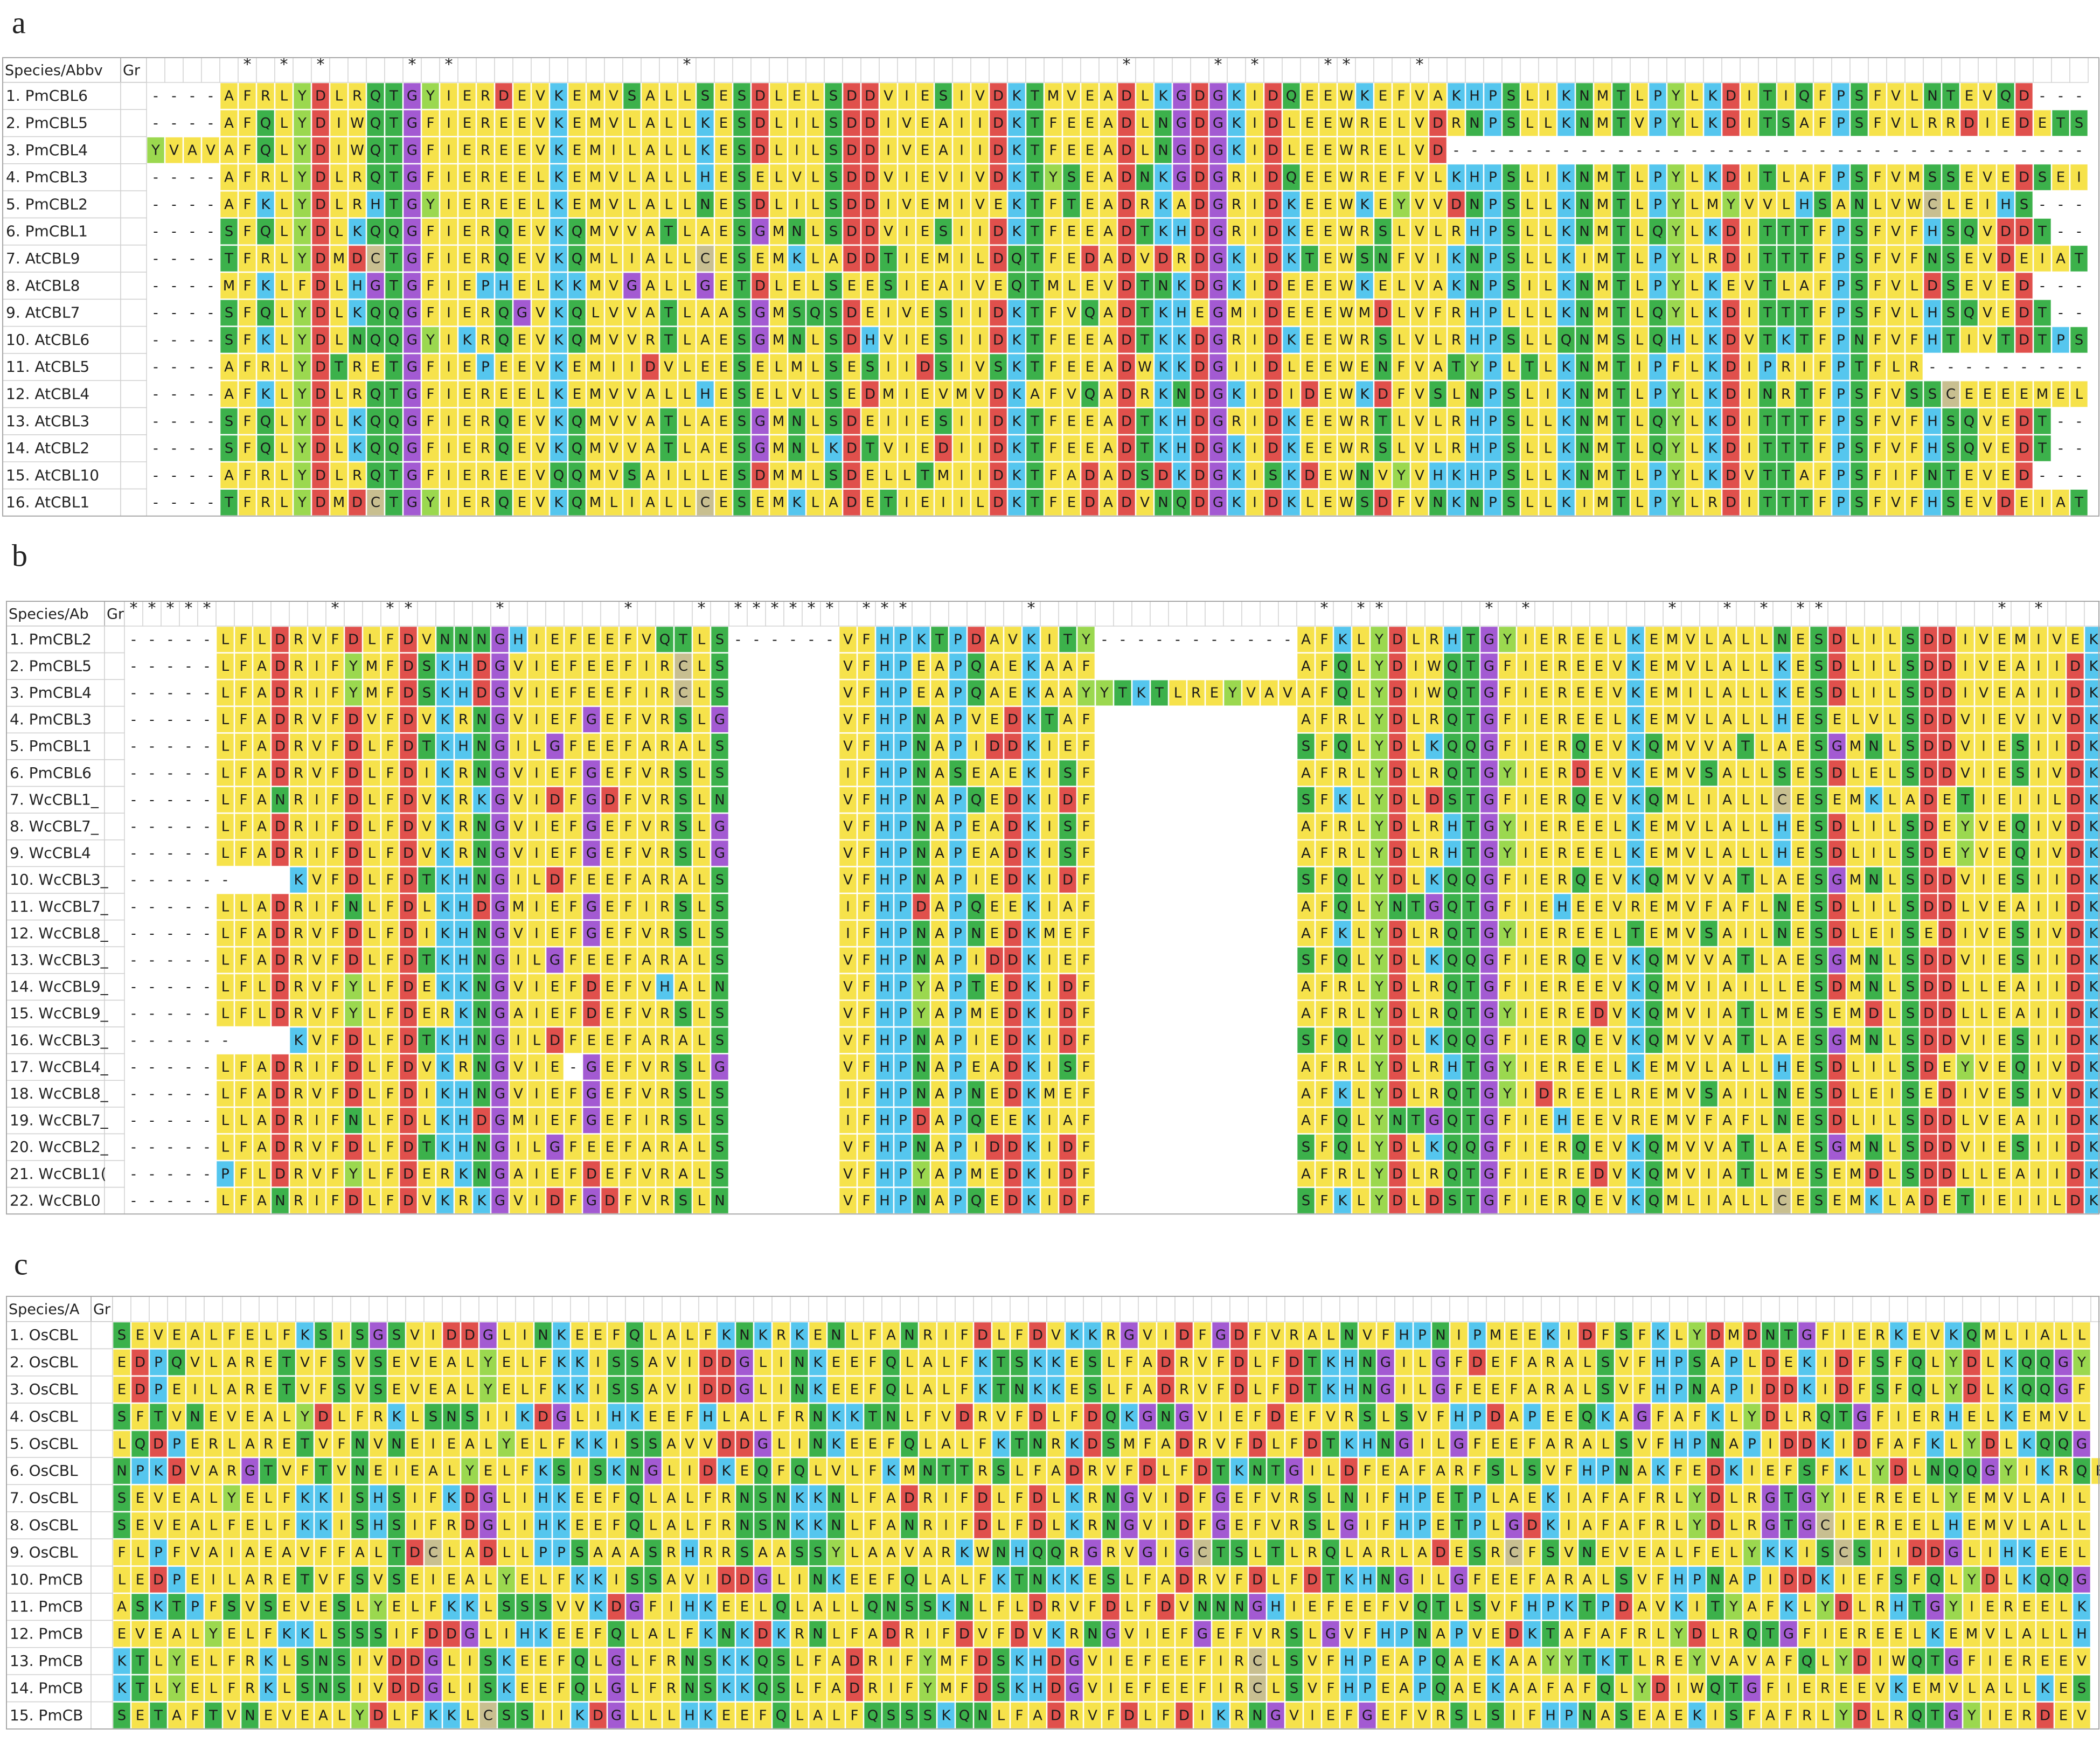 This screenshot has height=1743, width=2100. Describe the element at coordinates (43, 285) in the screenshot. I see `sequence-name: 8. AtCBL8` at that location.